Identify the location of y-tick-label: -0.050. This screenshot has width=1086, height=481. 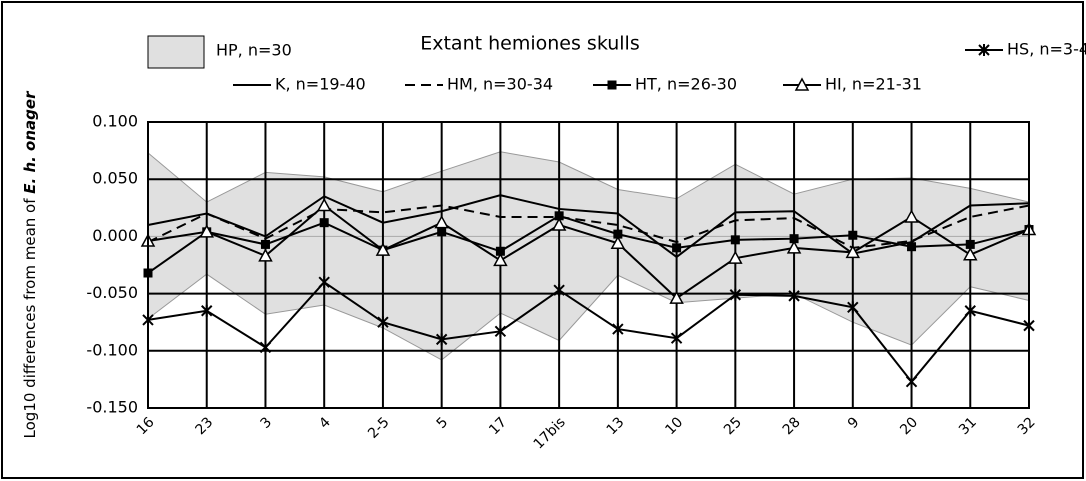
(112, 292).